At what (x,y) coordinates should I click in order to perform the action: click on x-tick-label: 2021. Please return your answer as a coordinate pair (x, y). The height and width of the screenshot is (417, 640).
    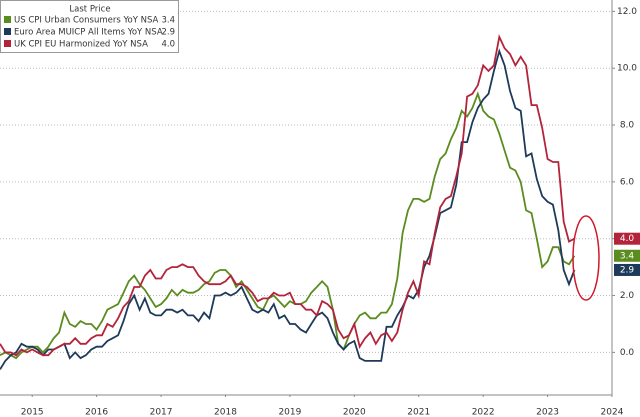
    Looking at the image, I should click on (418, 412).